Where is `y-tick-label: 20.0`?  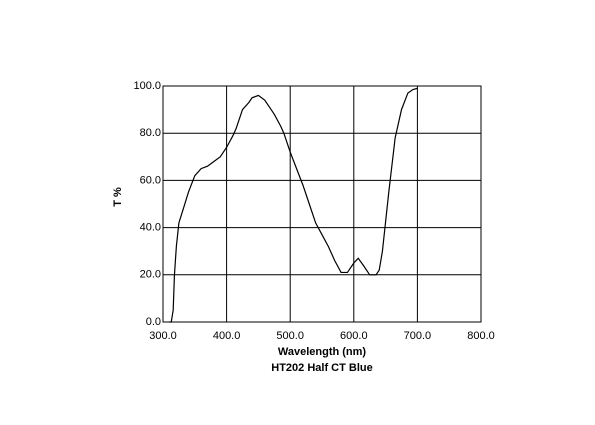 y-tick-label: 20.0 is located at coordinates (150, 275).